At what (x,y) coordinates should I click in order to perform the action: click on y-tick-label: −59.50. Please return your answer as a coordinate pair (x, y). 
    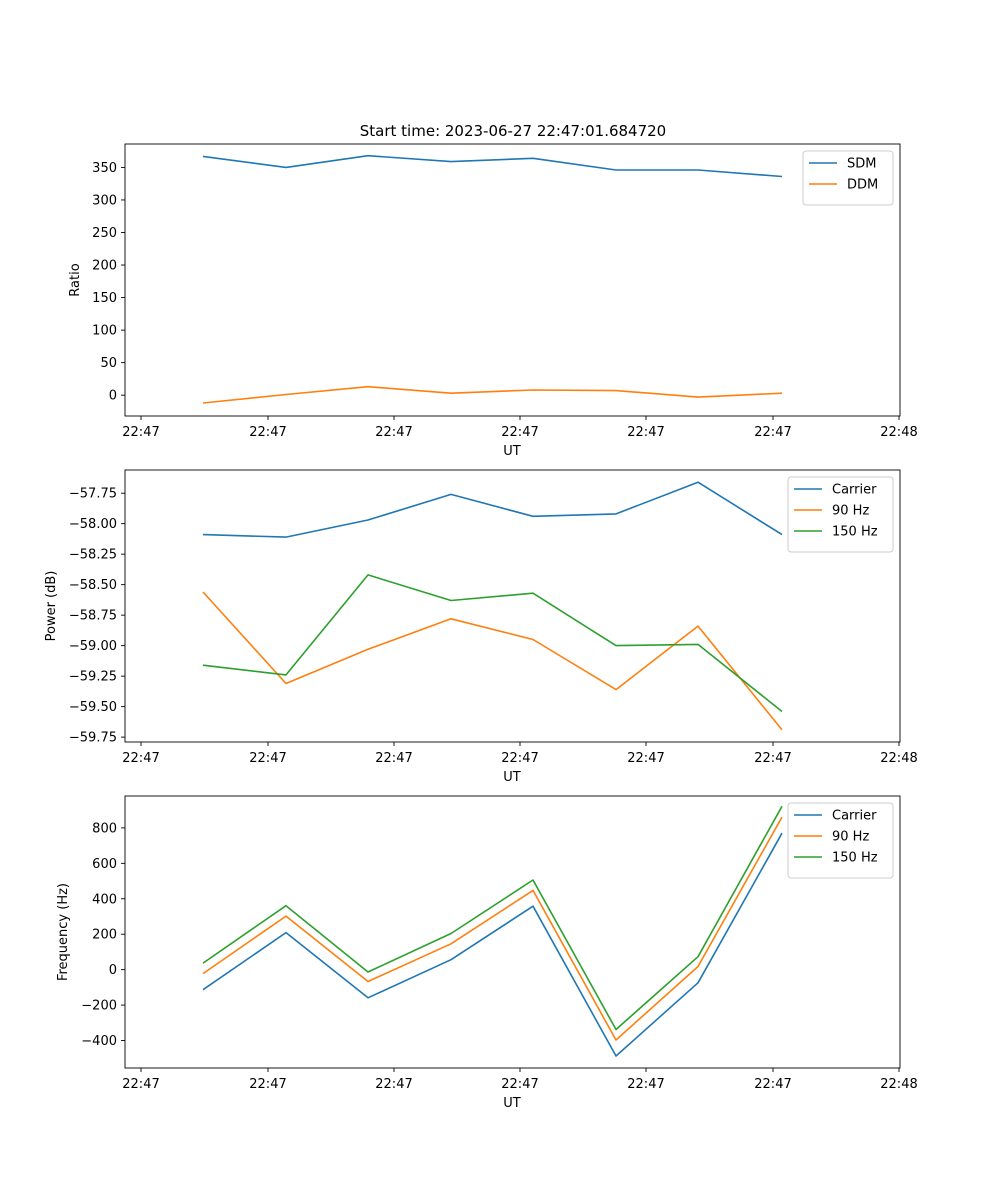
    Looking at the image, I should click on (93, 707).